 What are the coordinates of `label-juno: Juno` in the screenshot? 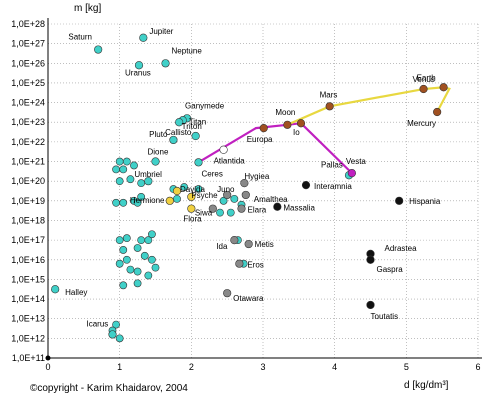 It's located at (226, 189).